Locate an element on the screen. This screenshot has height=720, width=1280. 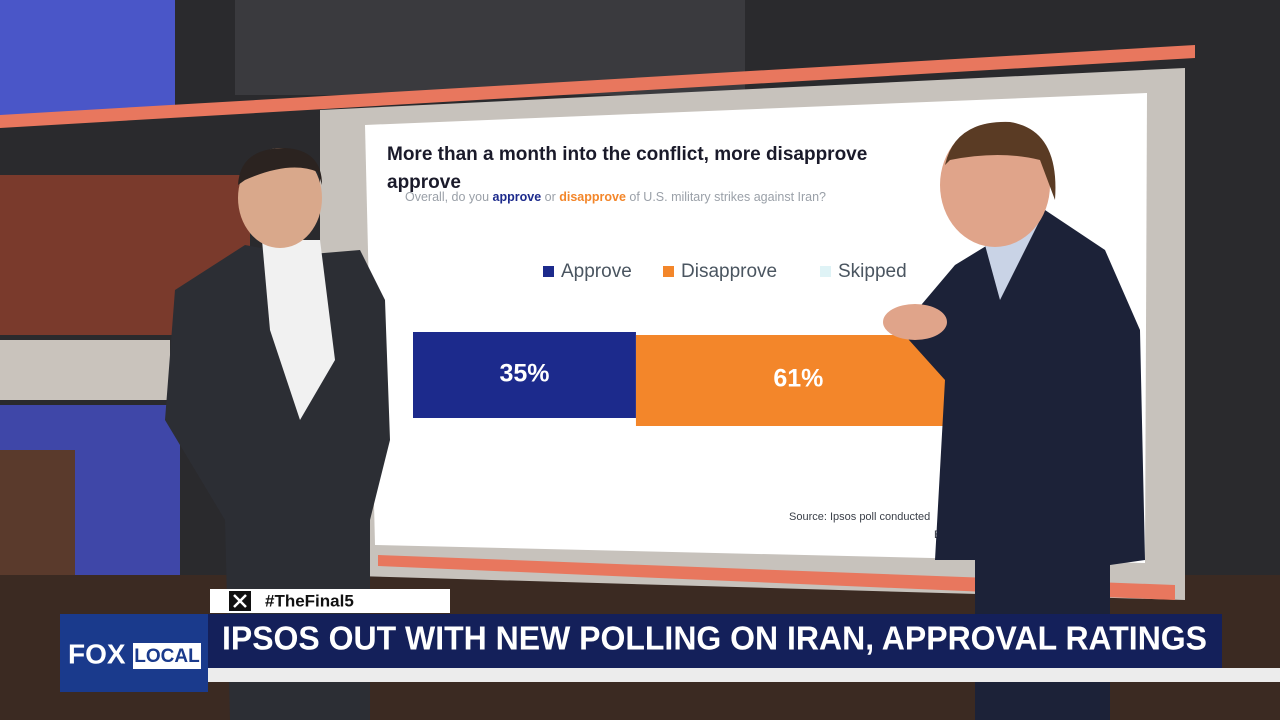
wall-ledge is located at coordinates (85, 370).